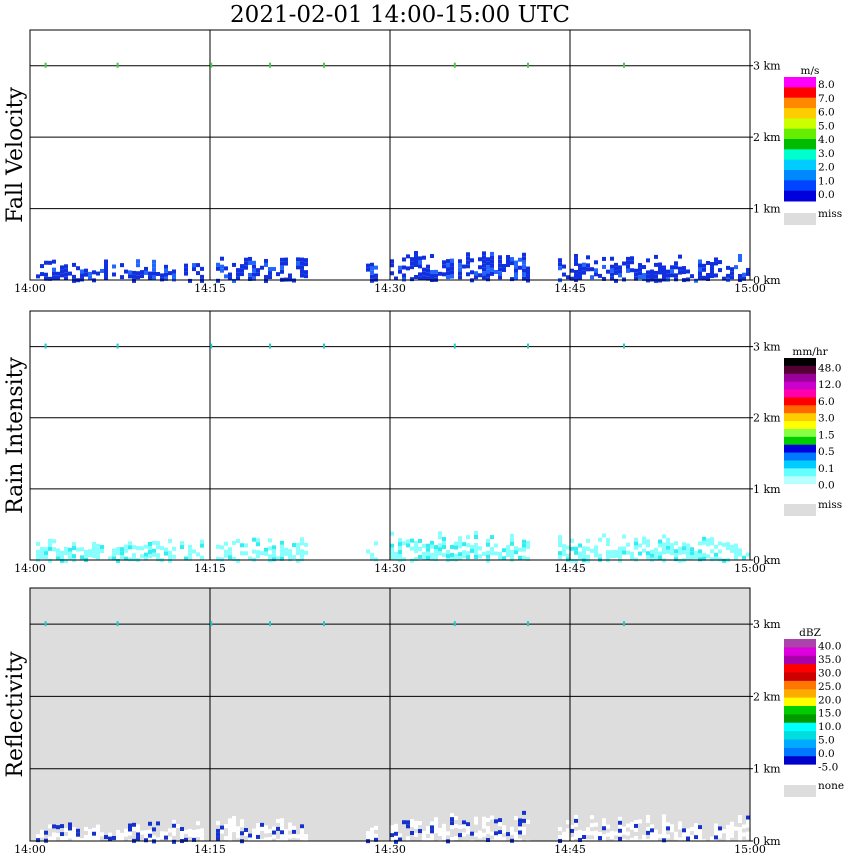 The image size is (850, 868). Describe the element at coordinates (828, 767) in the screenshot. I see `legend-label: -5.0` at that location.